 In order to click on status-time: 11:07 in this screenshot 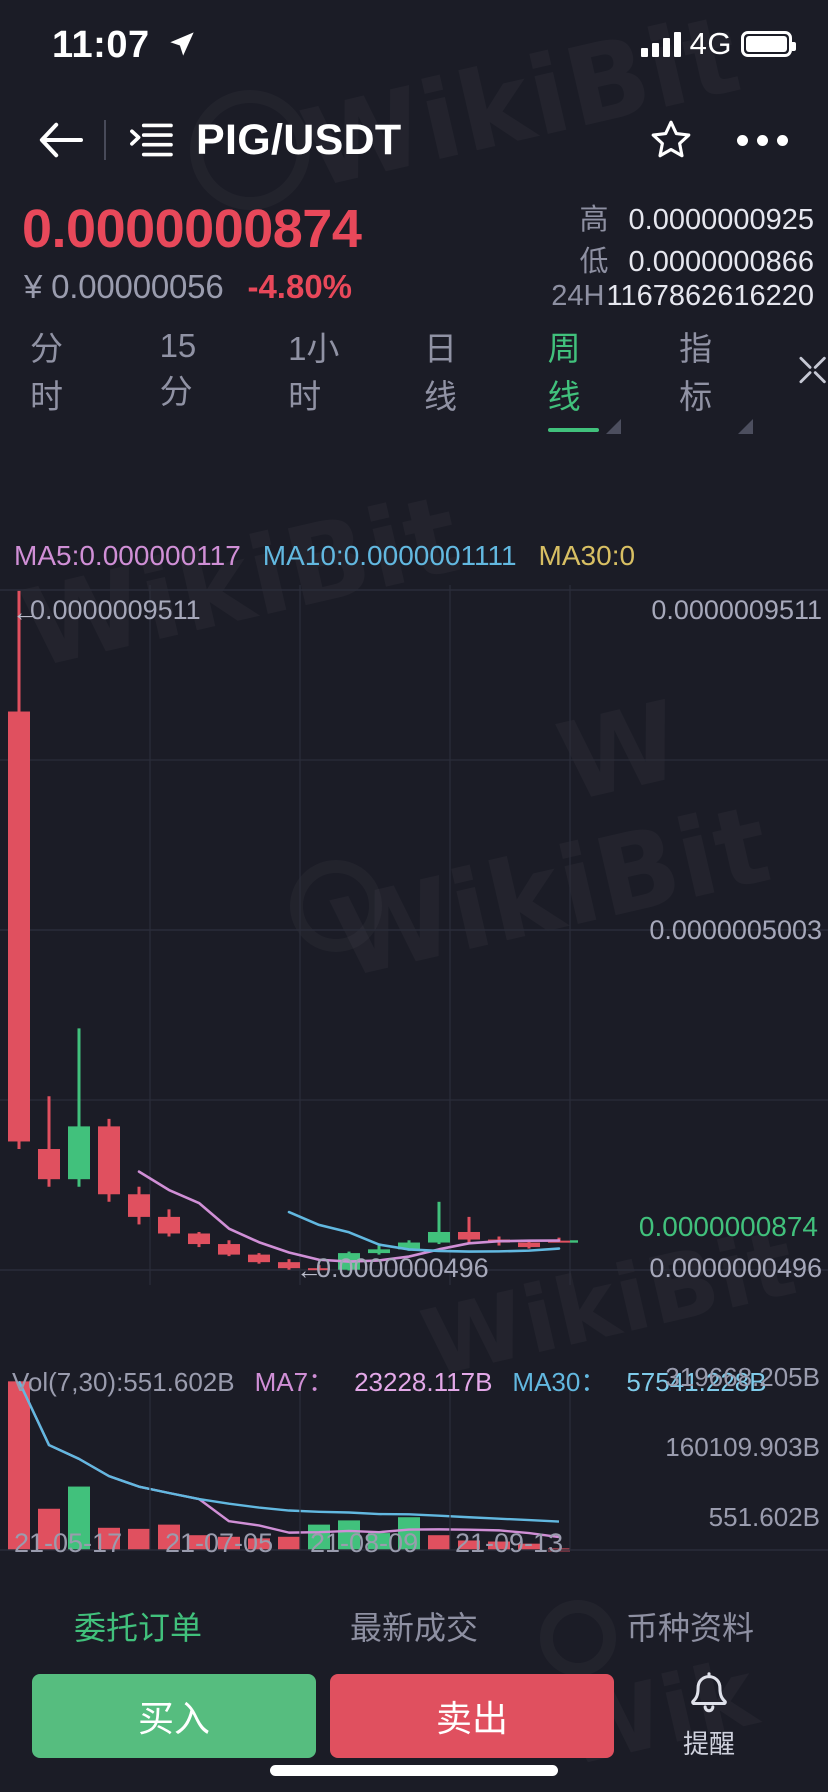, I will do `click(101, 45)`.